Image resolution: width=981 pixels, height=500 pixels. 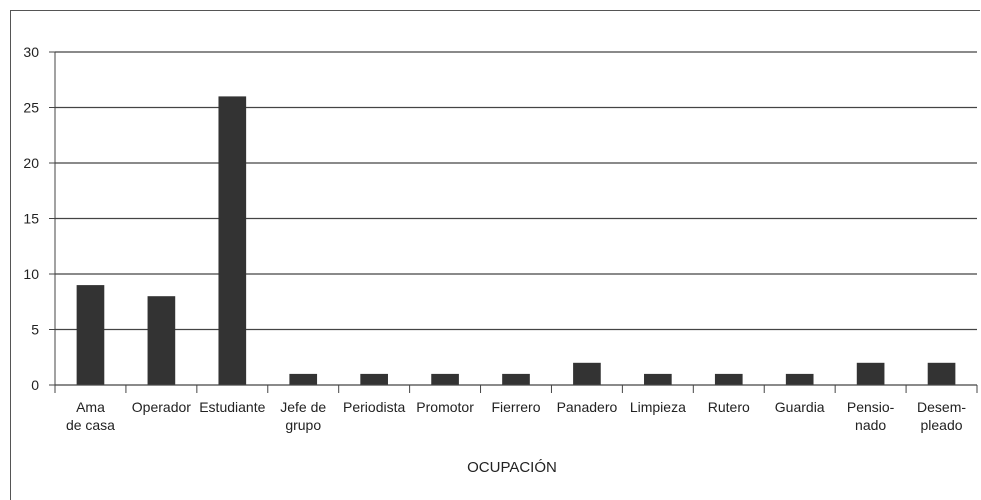 I want to click on x-tick-label: Fierrero, so click(x=515, y=407).